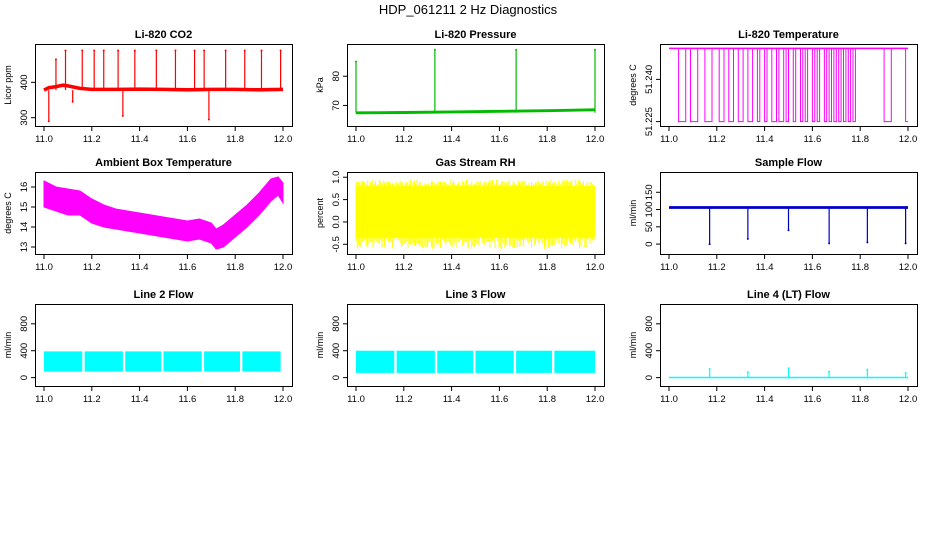  Describe the element at coordinates (788, 35) in the screenshot. I see `panel-title: Li-820 Temperature` at that location.